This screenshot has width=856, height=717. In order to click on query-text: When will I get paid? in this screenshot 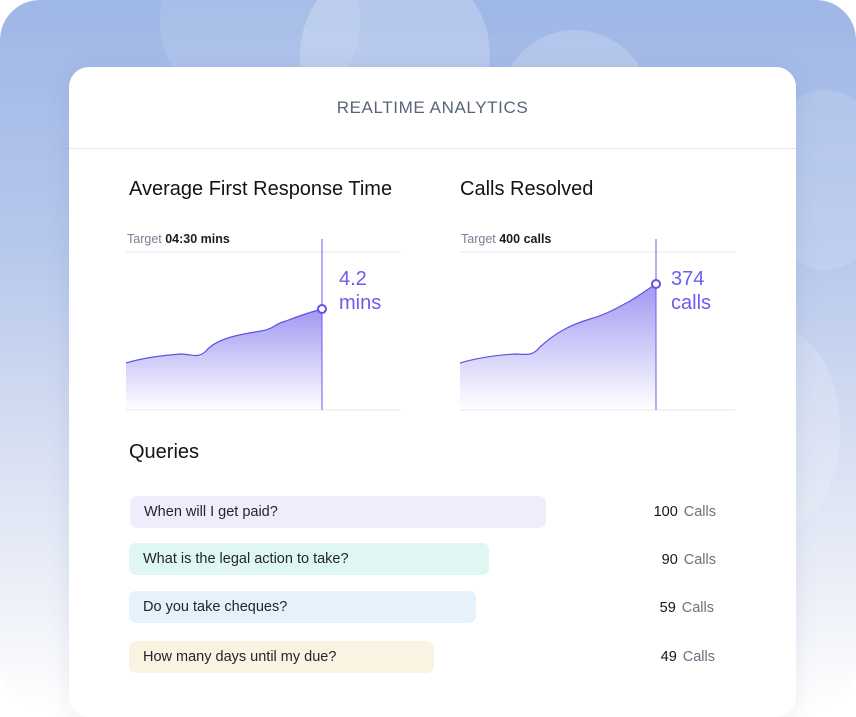, I will do `click(211, 512)`.